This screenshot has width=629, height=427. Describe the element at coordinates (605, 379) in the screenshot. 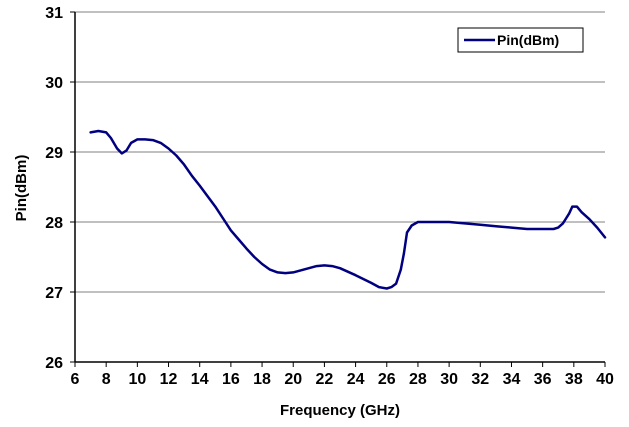

I see `x-tick-label: 40` at that location.